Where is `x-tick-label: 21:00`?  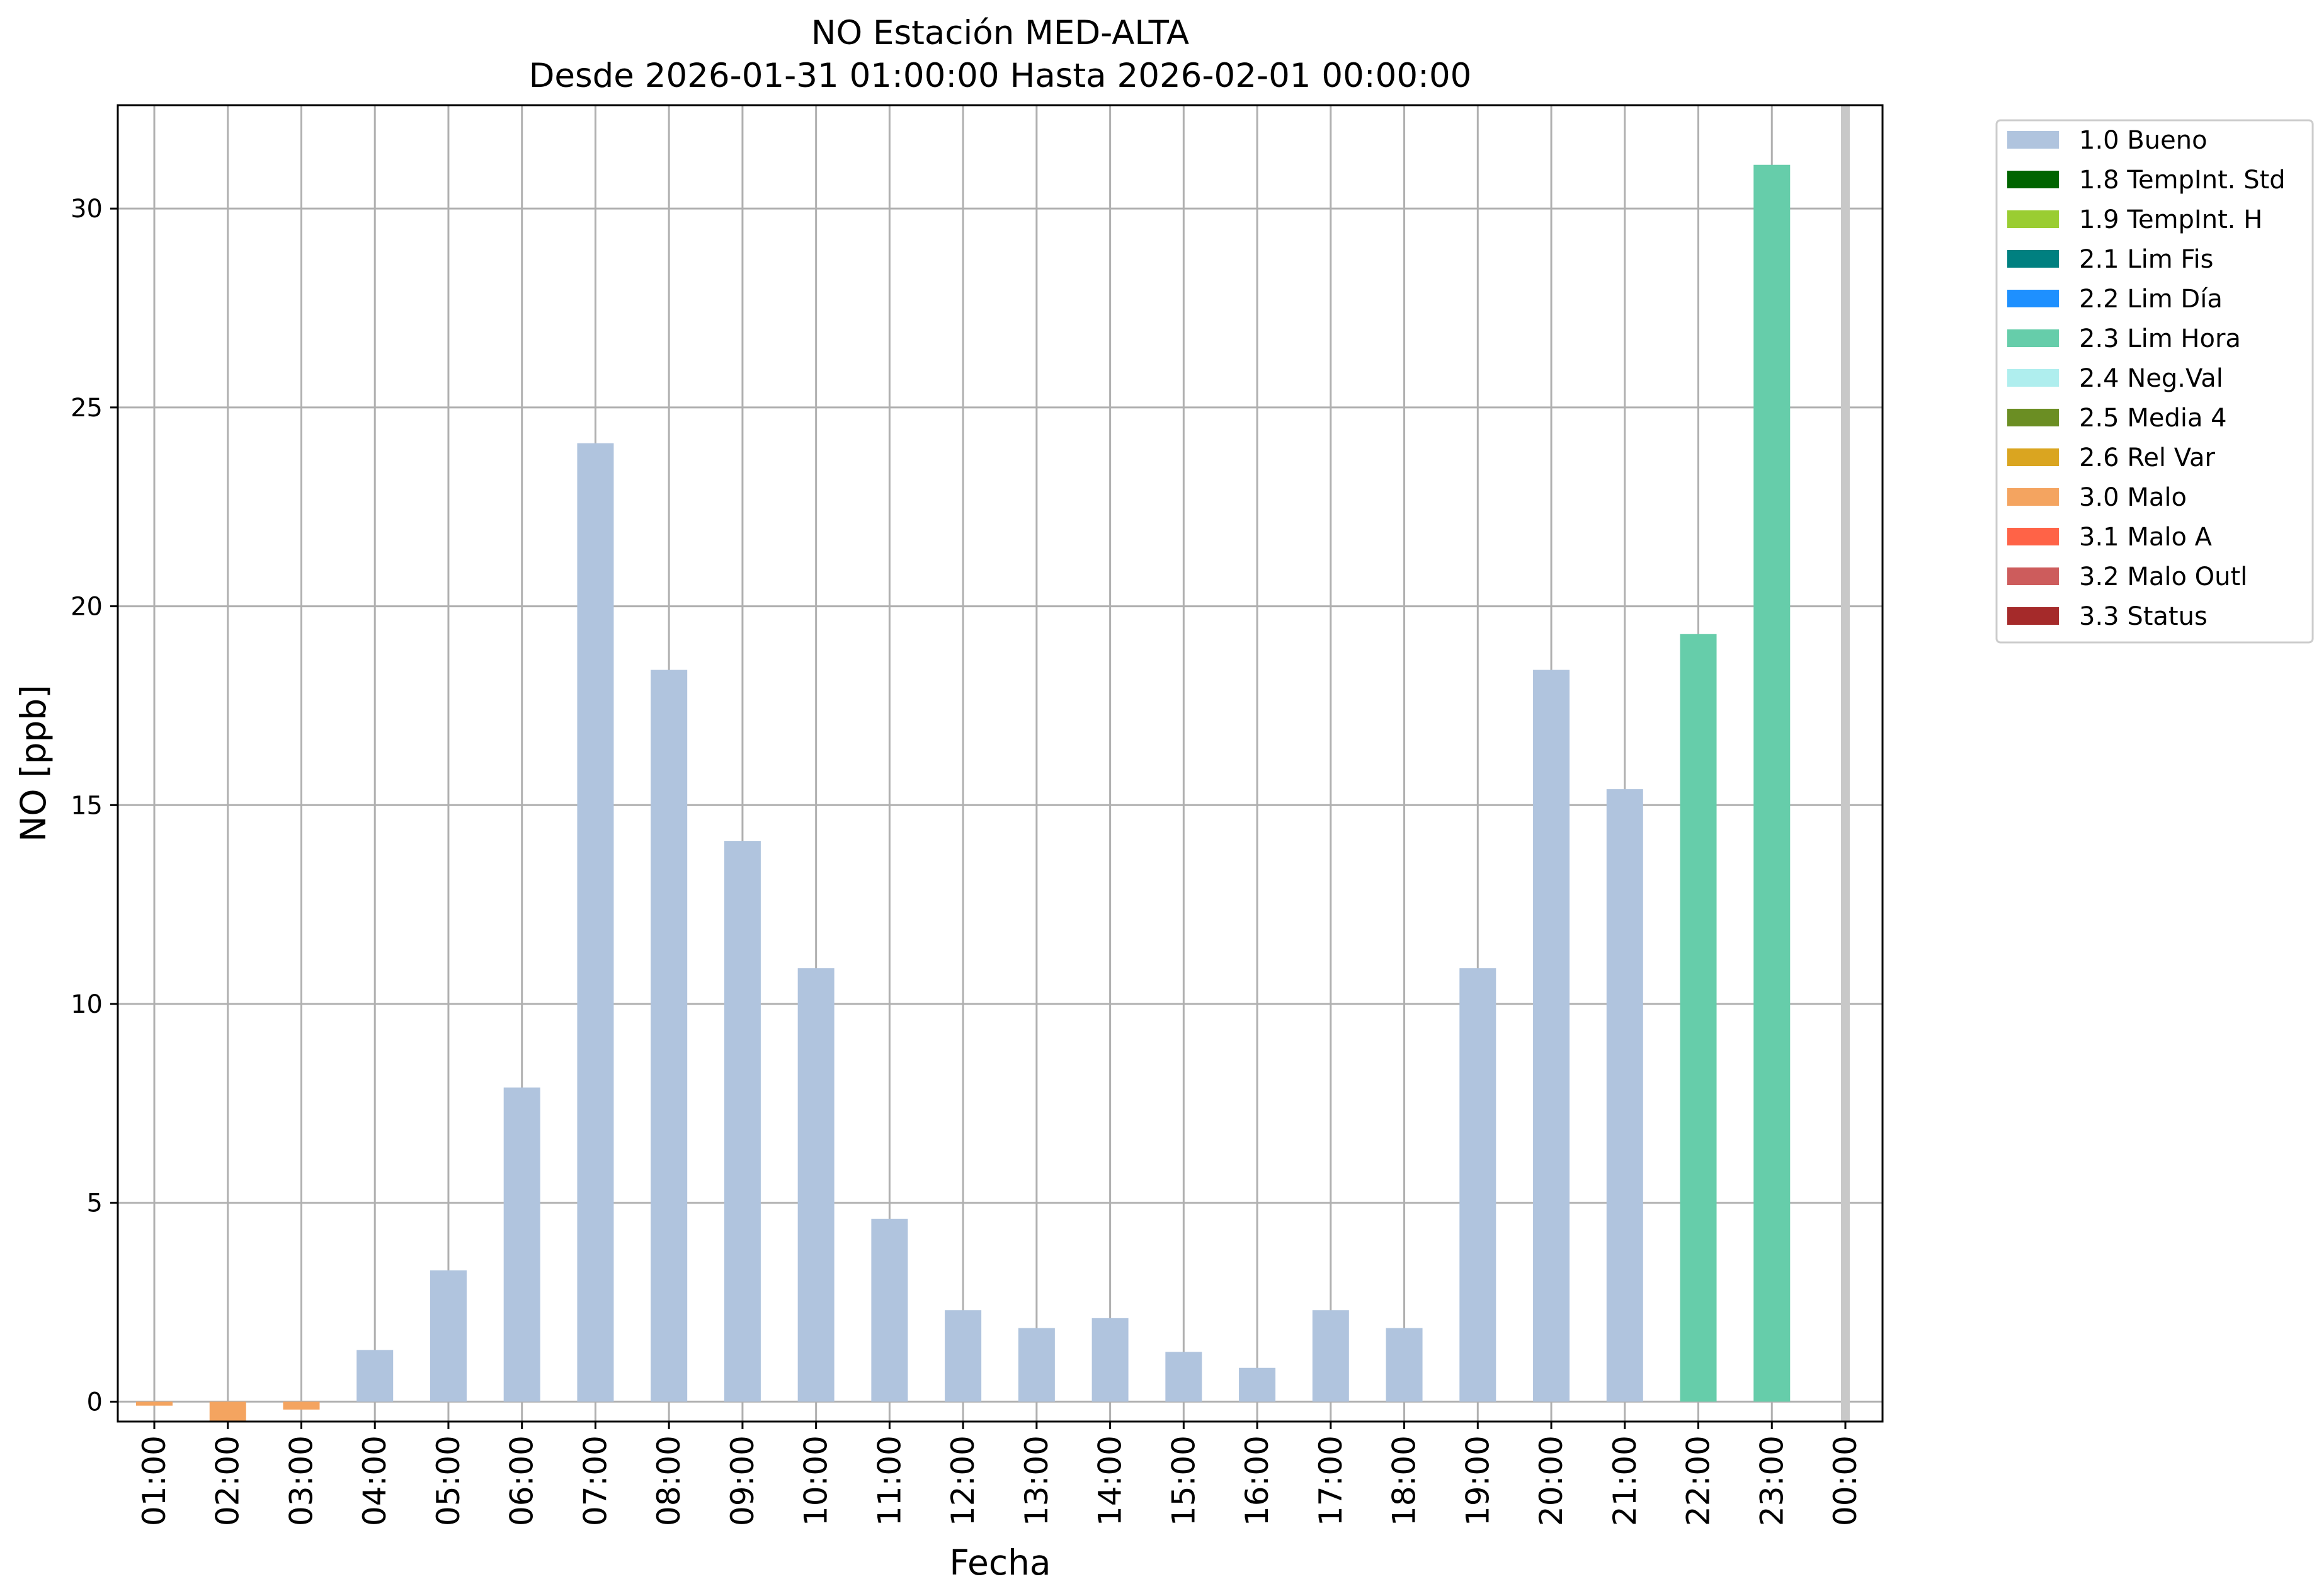 x-tick-label: 21:00 is located at coordinates (1625, 1480).